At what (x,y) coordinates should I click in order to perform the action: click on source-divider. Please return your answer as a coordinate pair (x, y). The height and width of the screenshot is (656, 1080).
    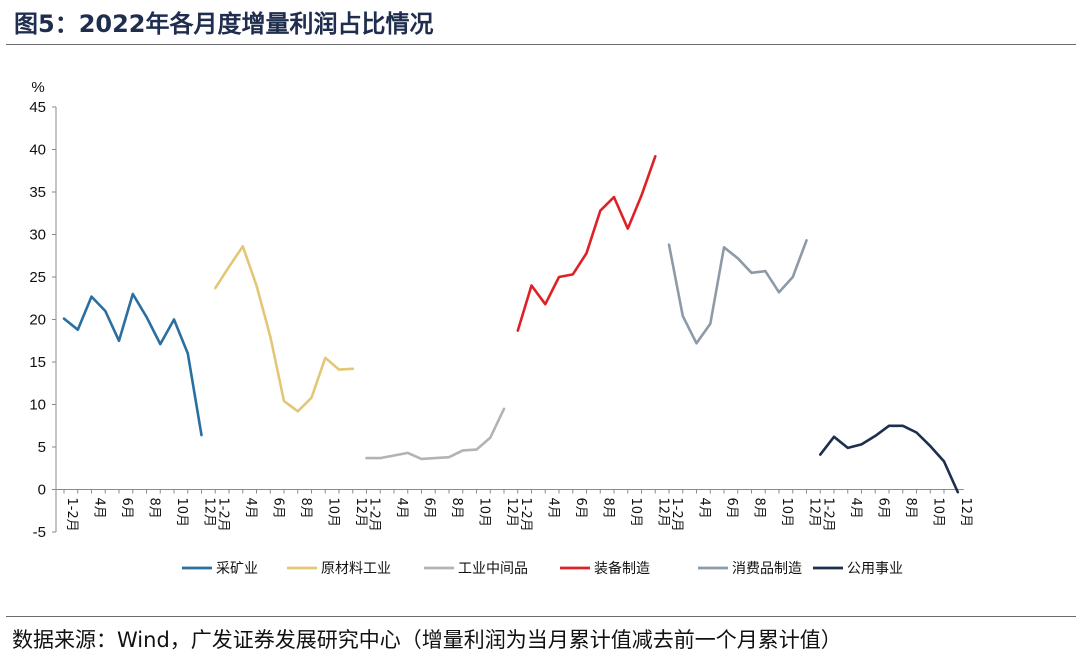
    Looking at the image, I should click on (541, 616).